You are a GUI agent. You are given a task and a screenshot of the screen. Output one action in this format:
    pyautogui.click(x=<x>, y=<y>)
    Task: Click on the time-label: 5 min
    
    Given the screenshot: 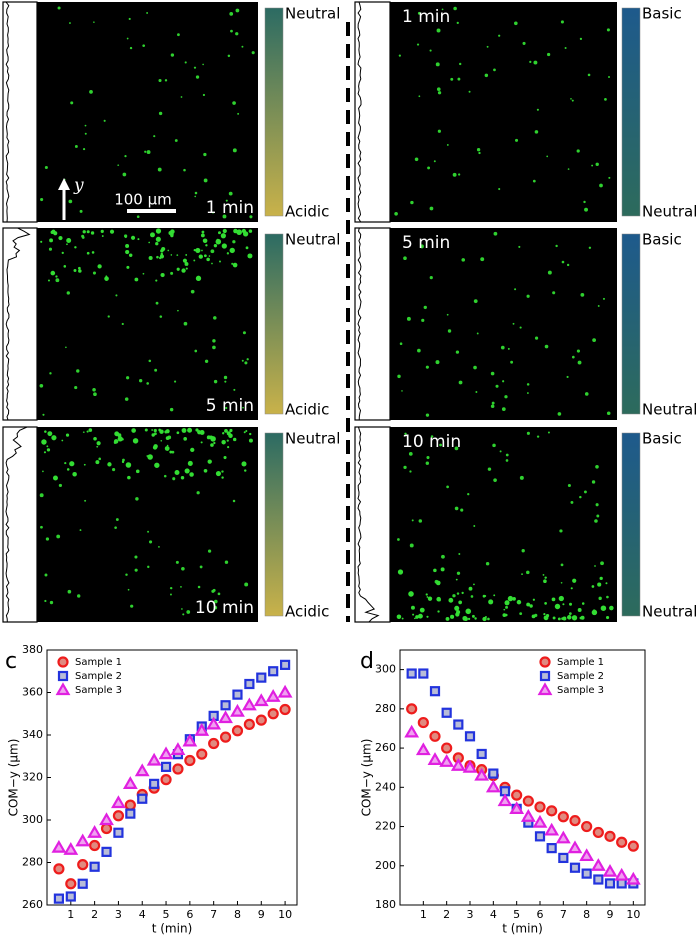 What is the action you would take?
    pyautogui.click(x=230, y=406)
    